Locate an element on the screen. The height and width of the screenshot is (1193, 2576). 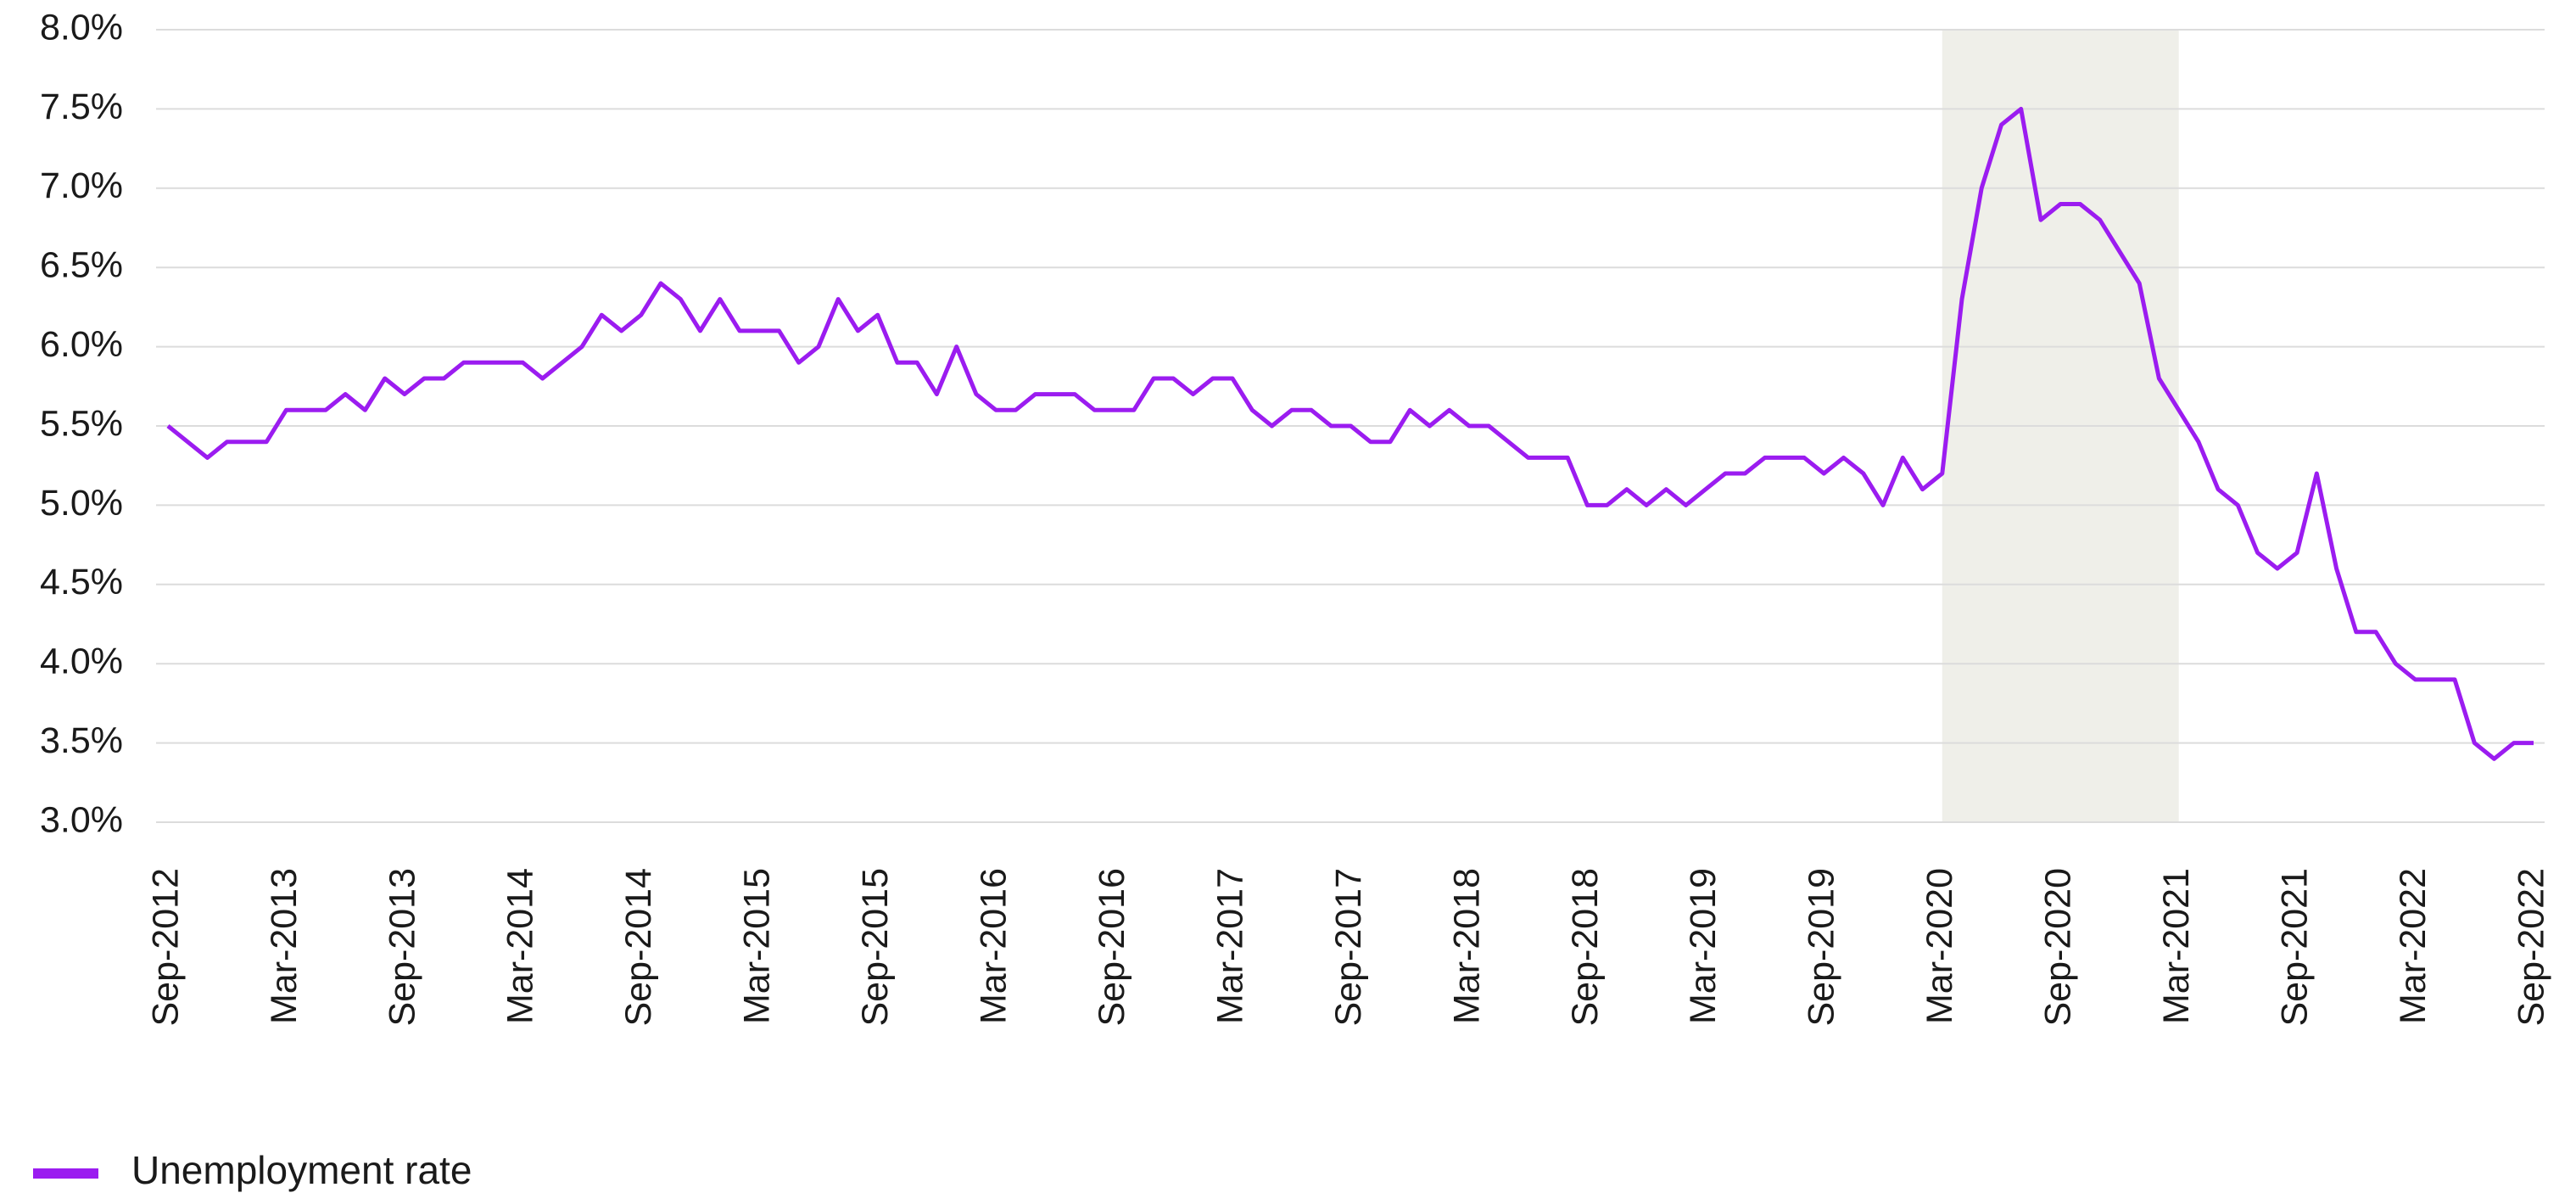
x-tick-label: Mar-2016 is located at coordinates (994, 946).